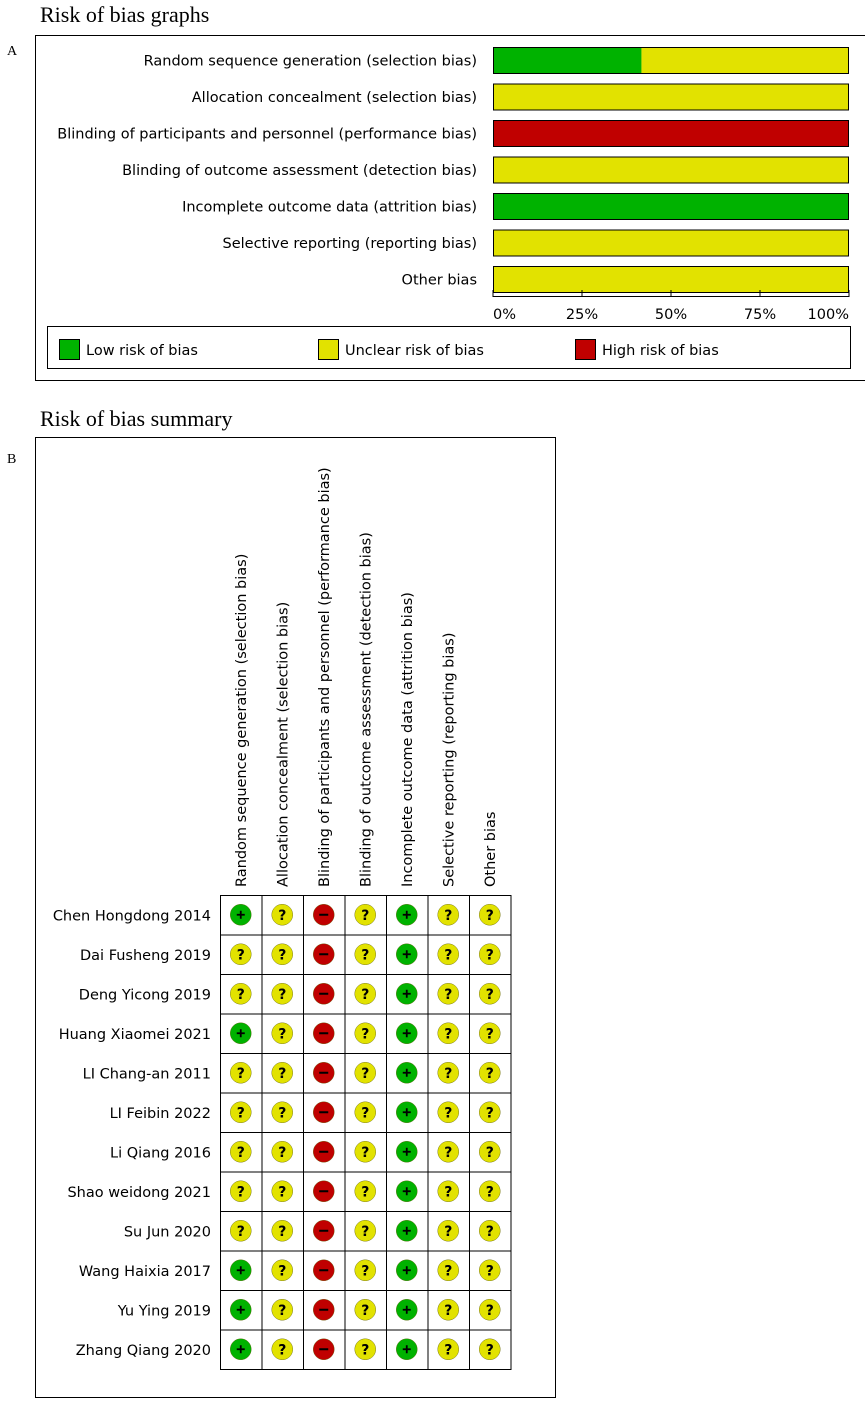 This screenshot has width=865, height=1404. I want to click on study-label-zhang-qiang-2020: Zhang Qiang 2020, so click(143, 1351).